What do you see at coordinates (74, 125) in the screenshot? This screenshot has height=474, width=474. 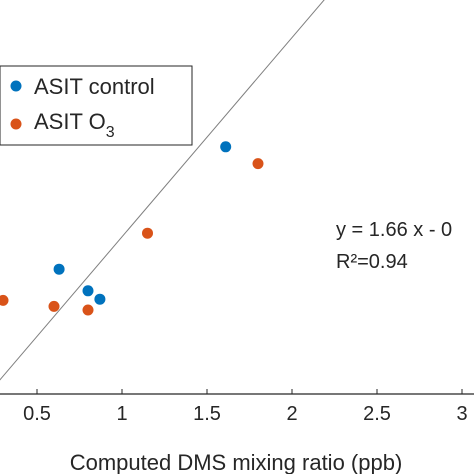 I see `legend-label-asit-o3: ASIT O3` at bounding box center [74, 125].